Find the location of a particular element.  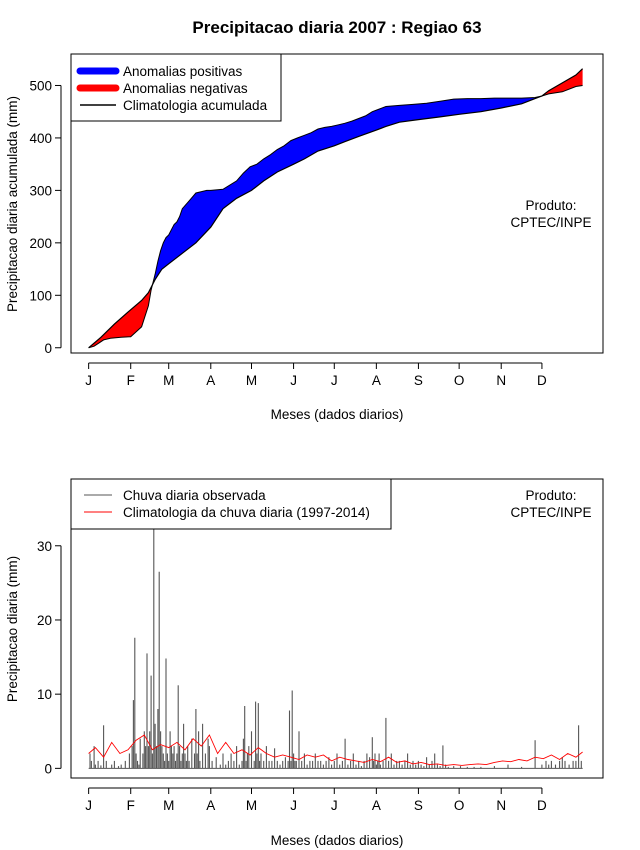

y-axis: 0 100 200 300 400 500 is located at coordinates (45, 217).